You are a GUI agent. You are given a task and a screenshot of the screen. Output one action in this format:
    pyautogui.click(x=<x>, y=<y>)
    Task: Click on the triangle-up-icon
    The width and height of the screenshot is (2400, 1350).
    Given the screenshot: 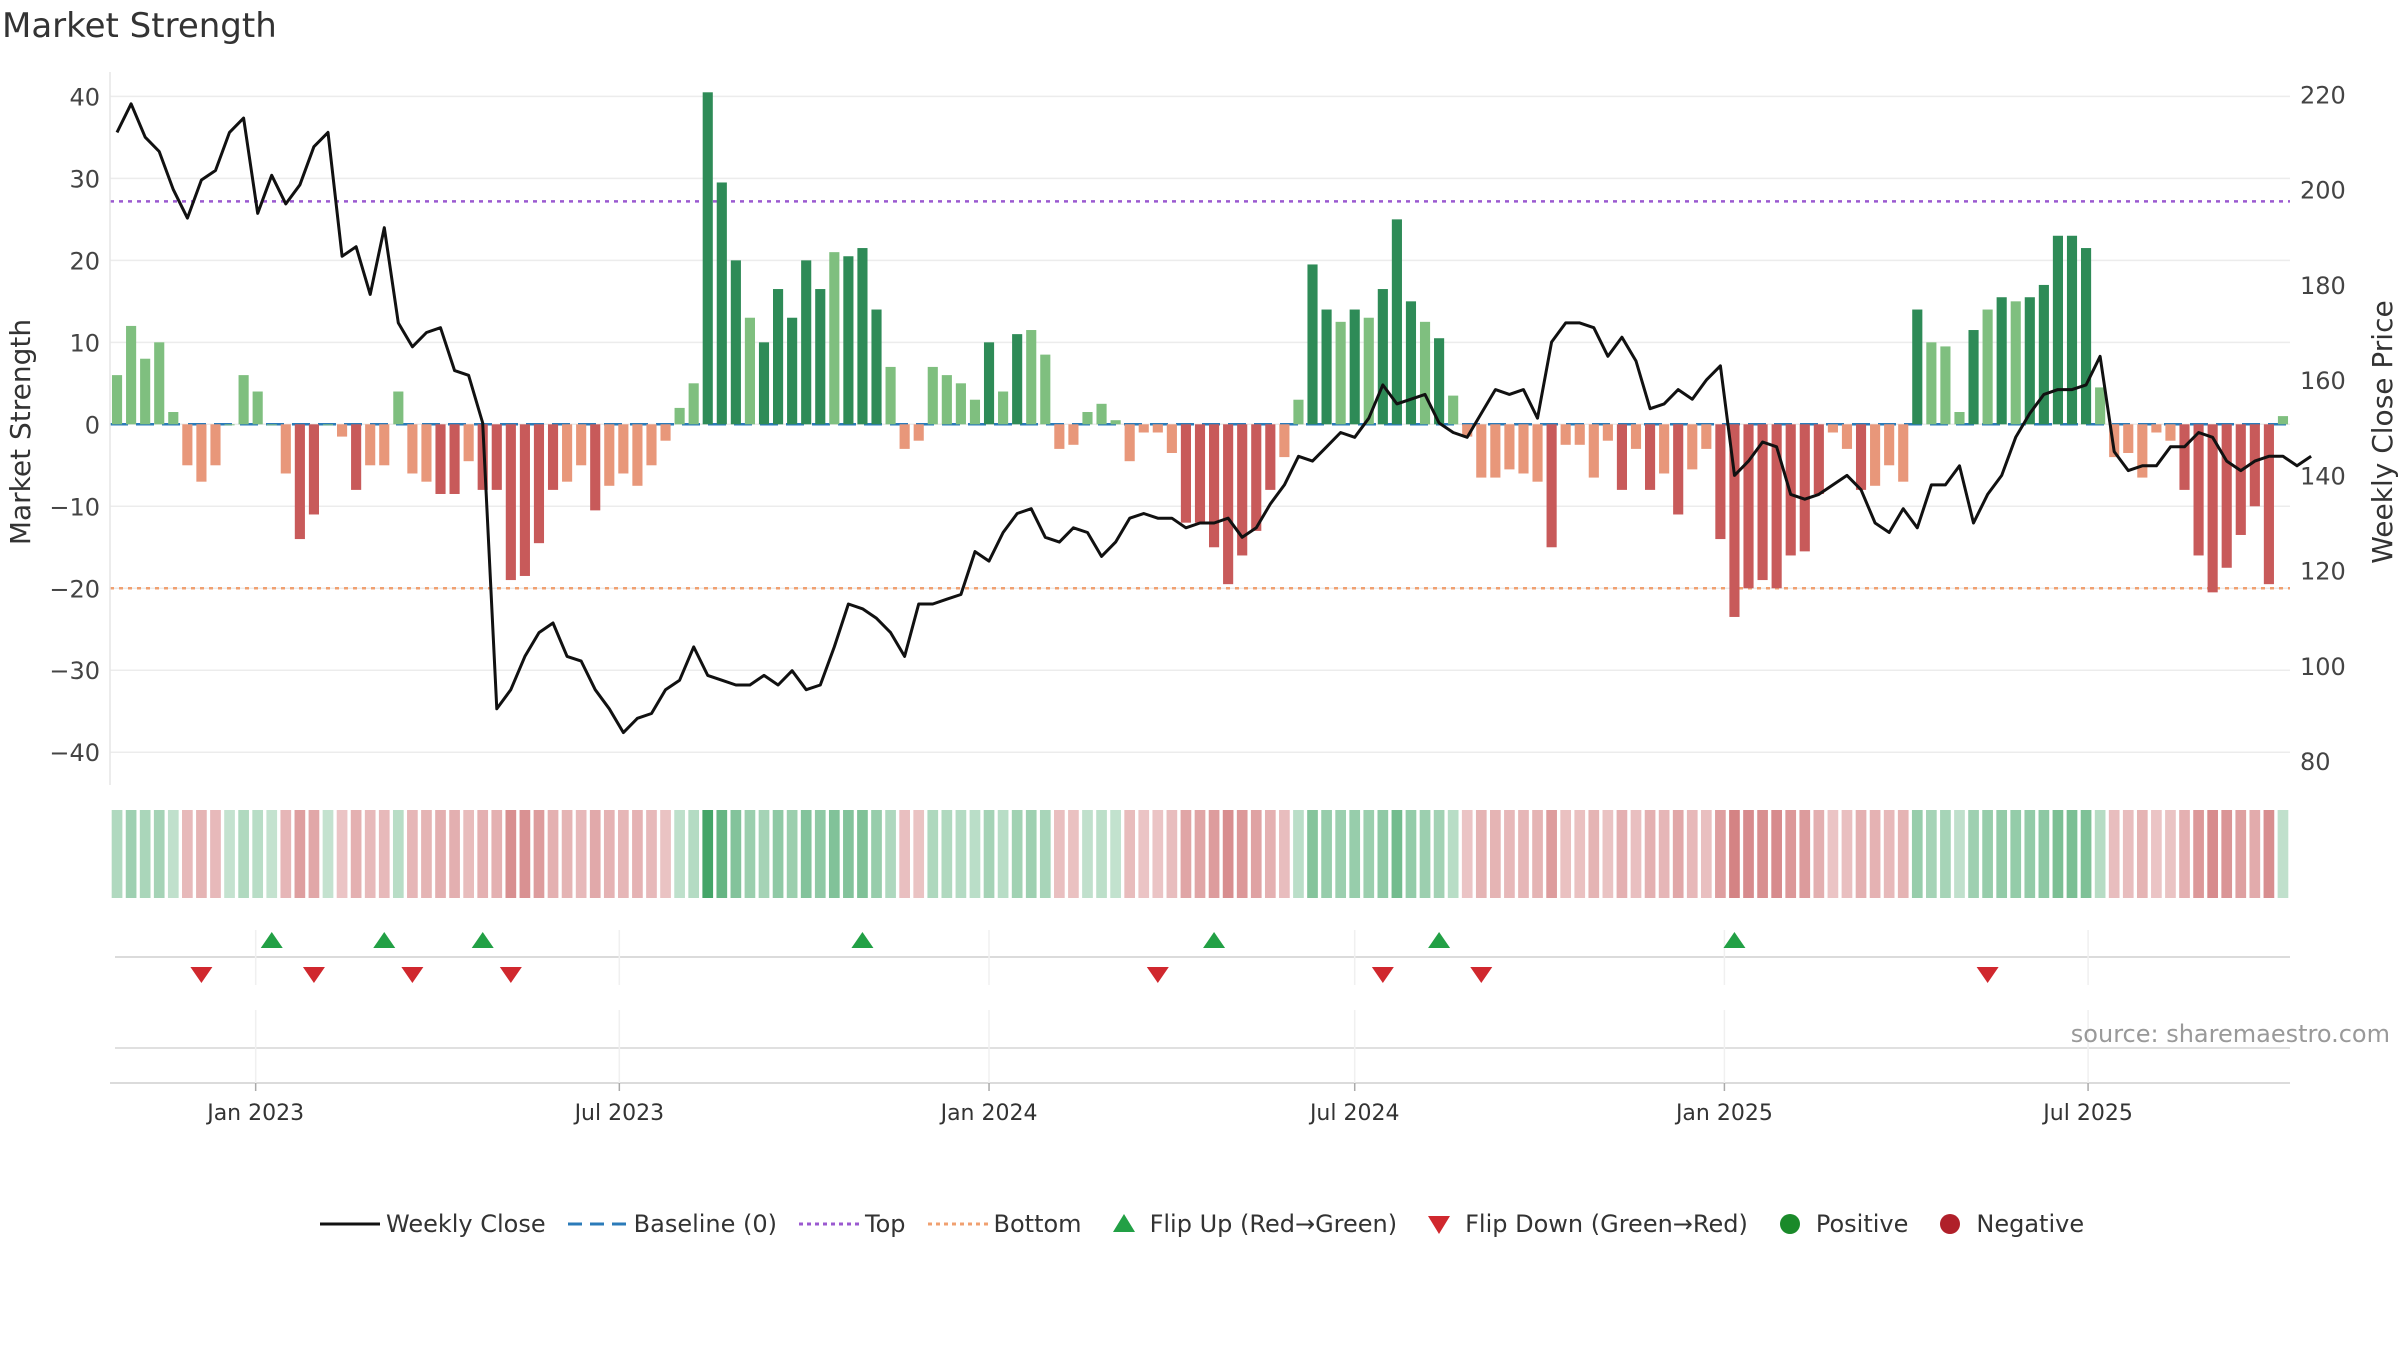 What is the action you would take?
    pyautogui.click(x=1123, y=1223)
    